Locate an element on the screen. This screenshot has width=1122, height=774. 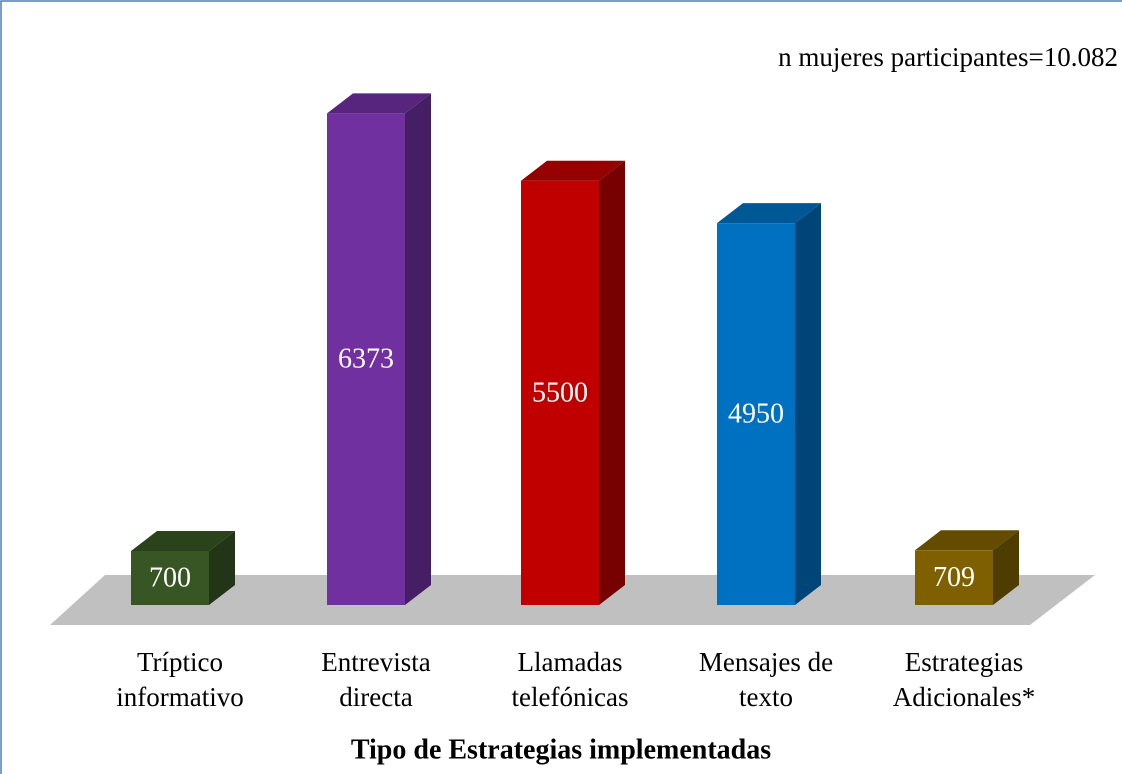
annotation: n mujeres participantes=10.082 is located at coordinates (948, 57).